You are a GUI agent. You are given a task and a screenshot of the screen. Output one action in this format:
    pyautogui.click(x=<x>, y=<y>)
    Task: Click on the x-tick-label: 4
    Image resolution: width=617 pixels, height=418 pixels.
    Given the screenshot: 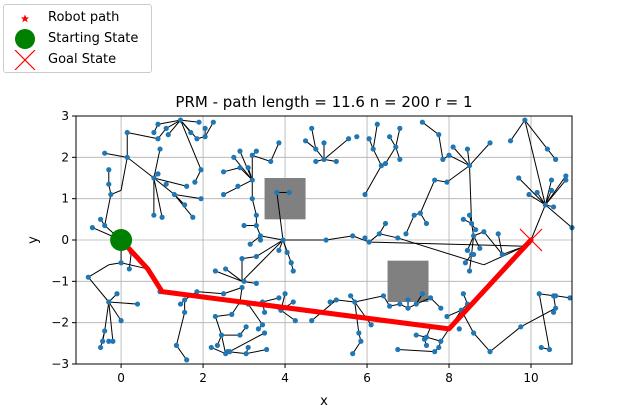 What is the action you would take?
    pyautogui.click(x=285, y=378)
    